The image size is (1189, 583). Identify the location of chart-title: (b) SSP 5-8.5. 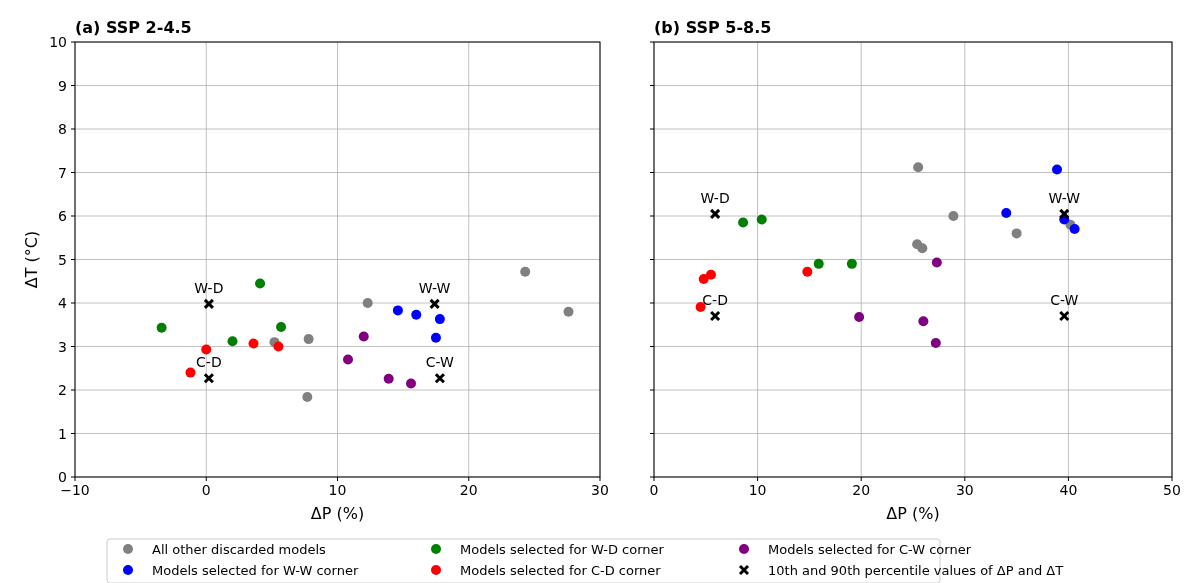
(713, 27).